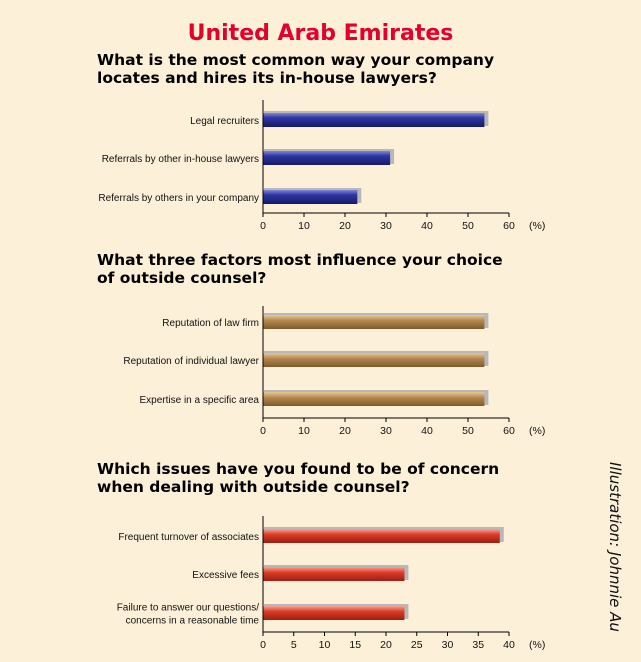 The width and height of the screenshot is (641, 662). Describe the element at coordinates (224, 121) in the screenshot. I see `category-label: Legal recruiters` at that location.